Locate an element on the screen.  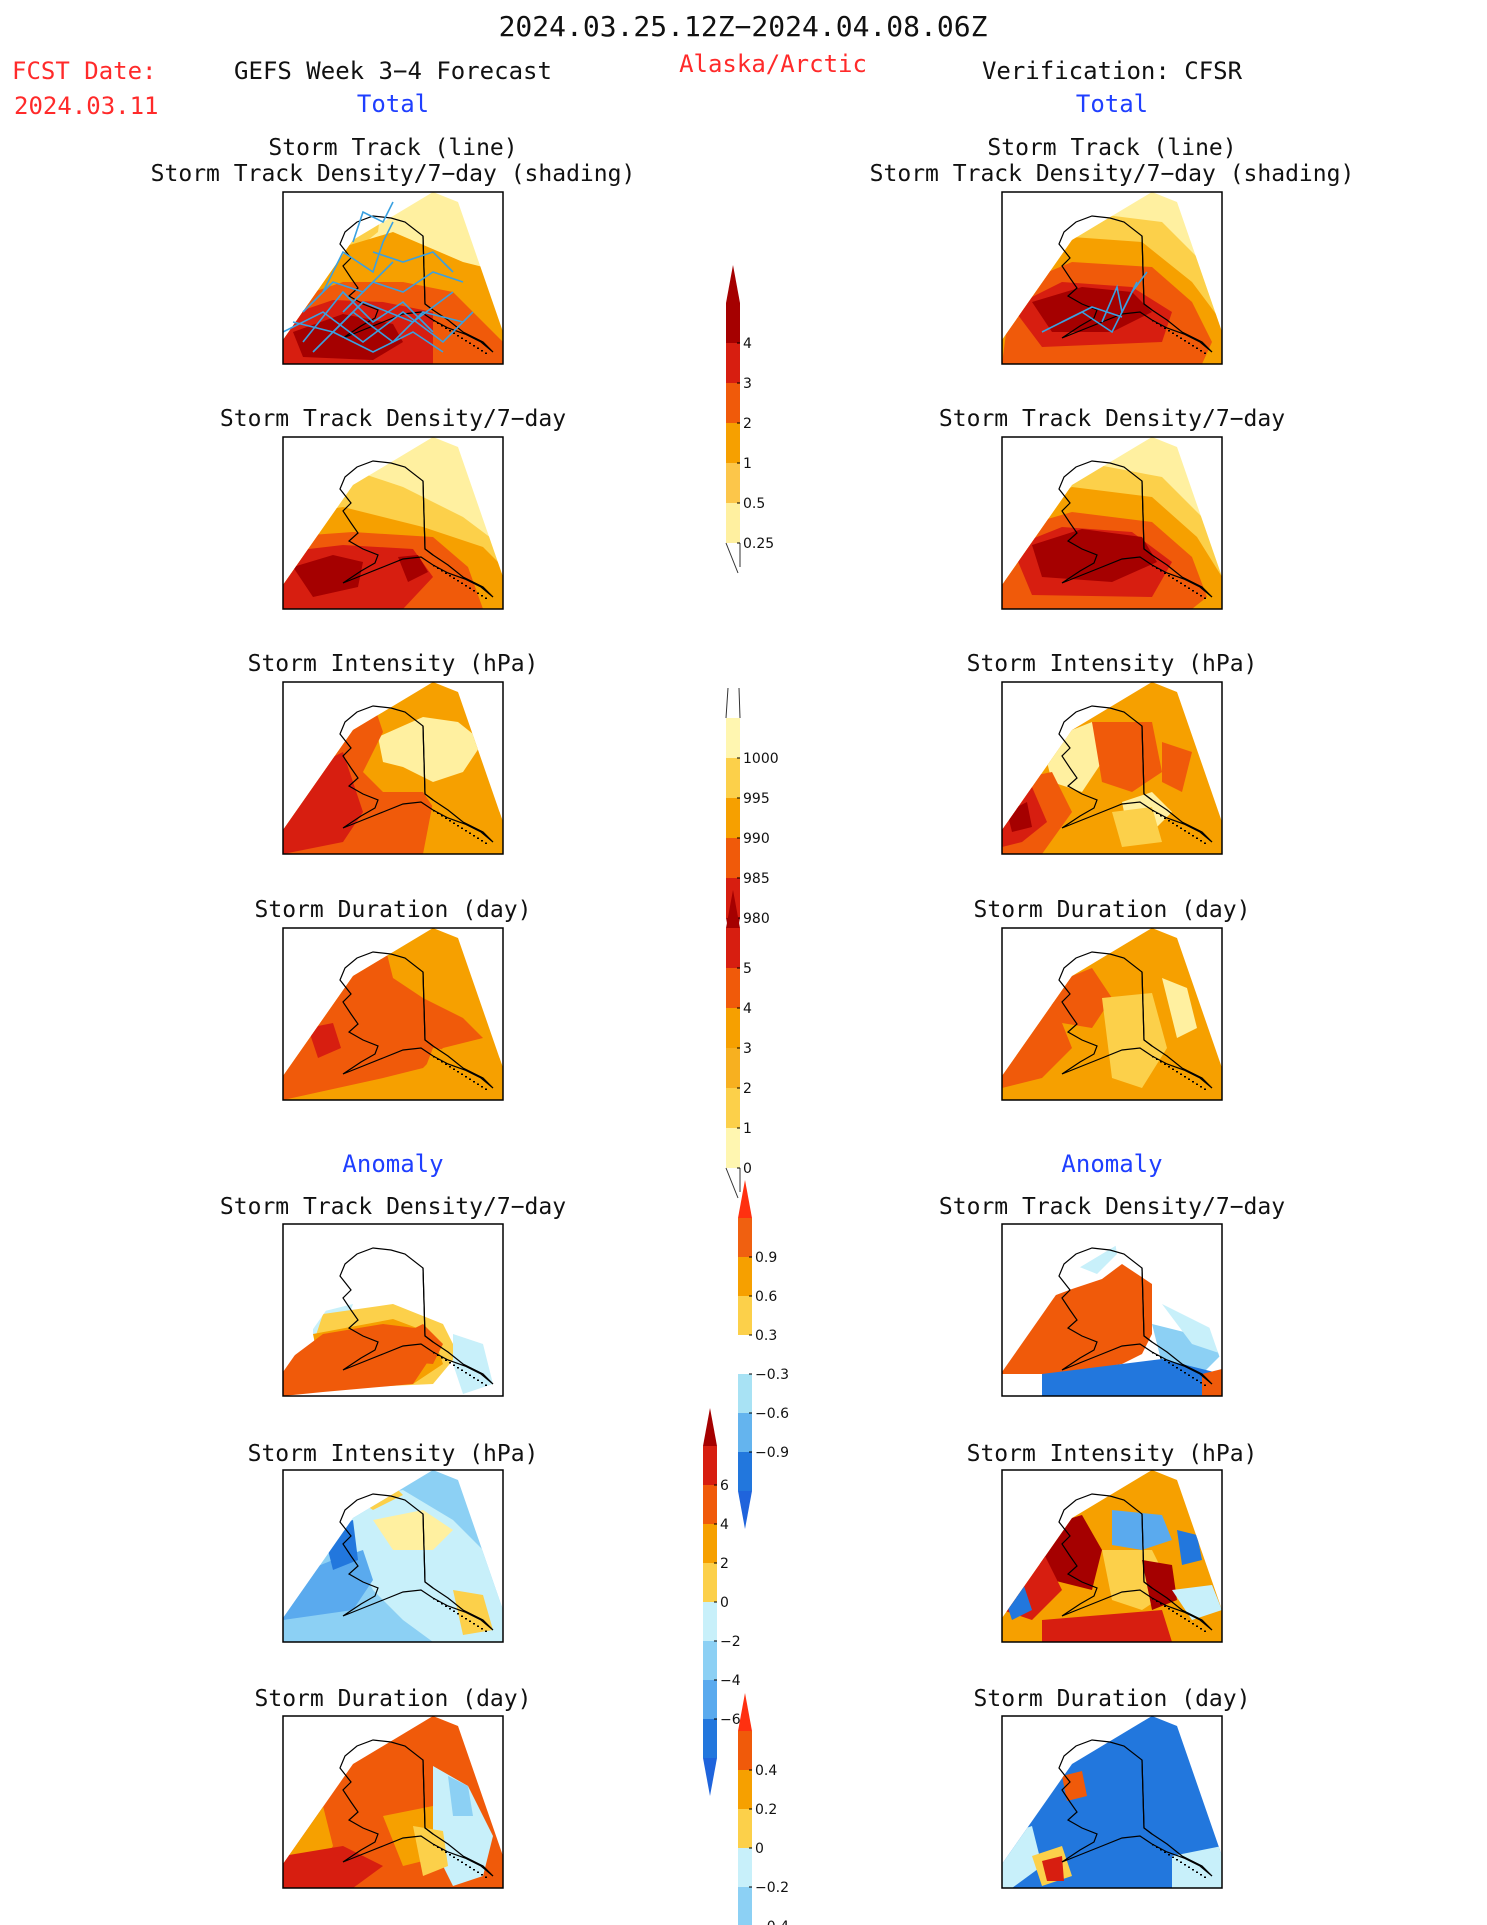
colorbar-tick-label: −6 is located at coordinates (730, 1720).